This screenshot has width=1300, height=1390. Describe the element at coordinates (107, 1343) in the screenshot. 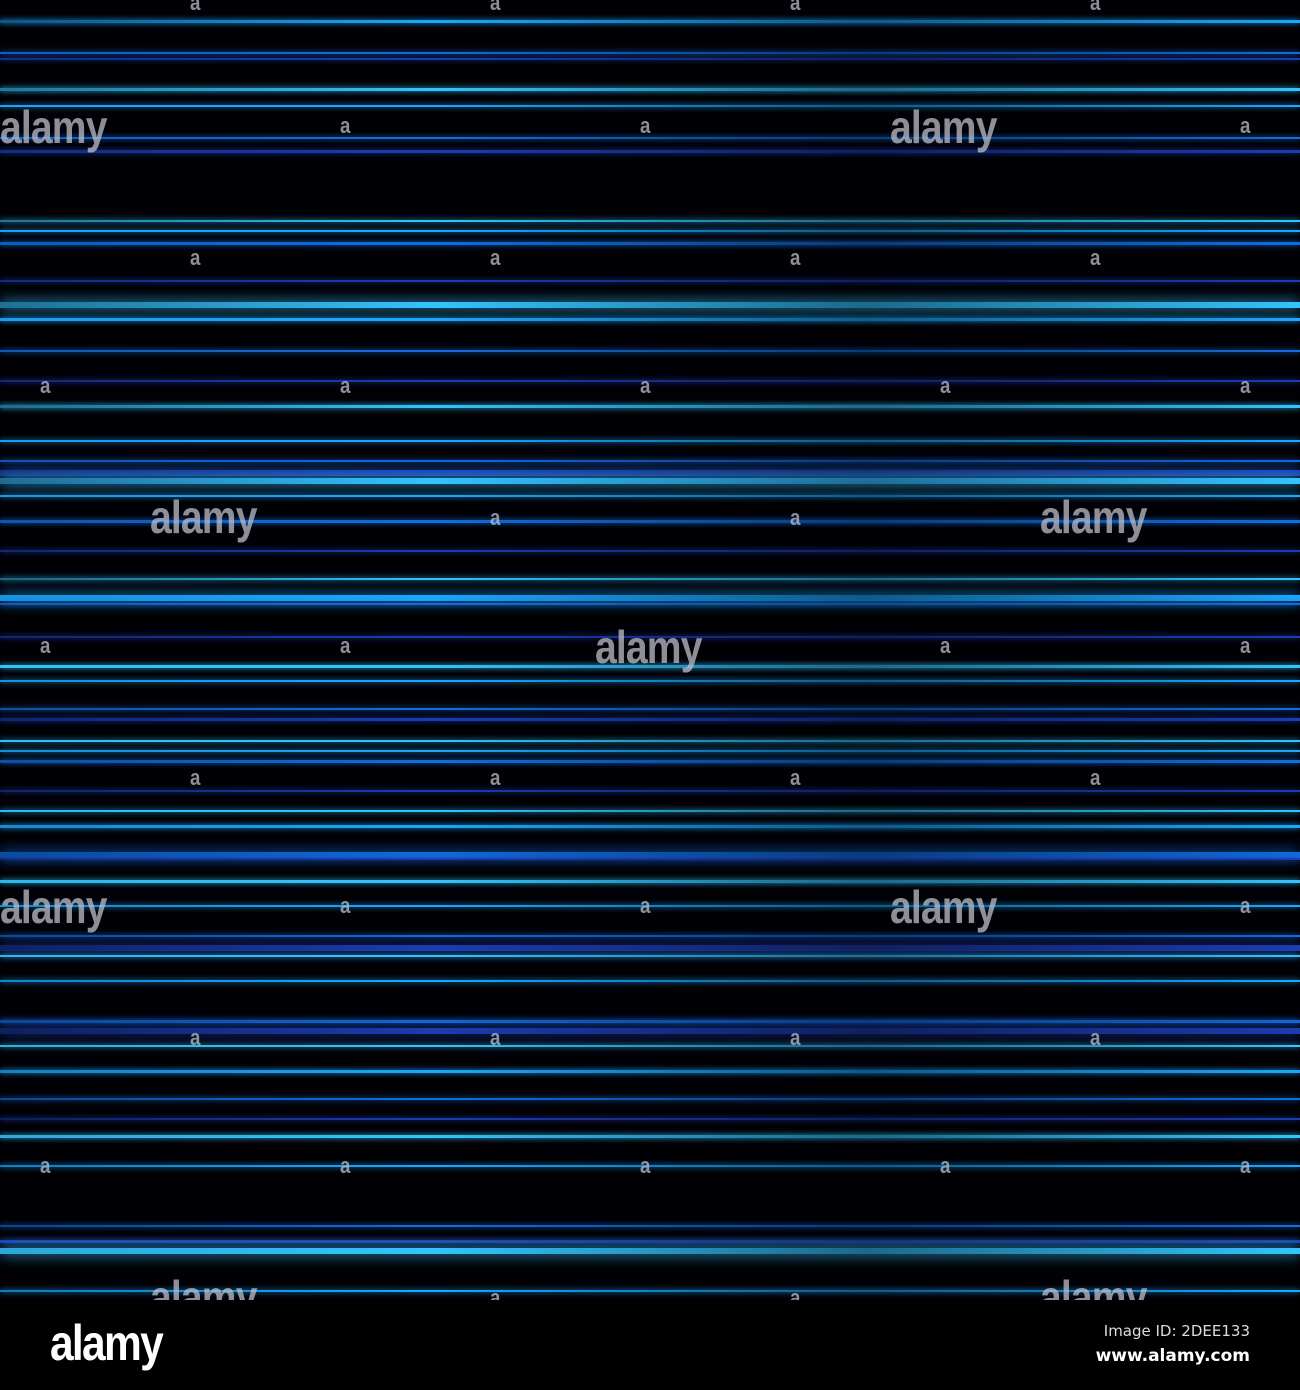

I see `alamy-logo: alamy` at that location.